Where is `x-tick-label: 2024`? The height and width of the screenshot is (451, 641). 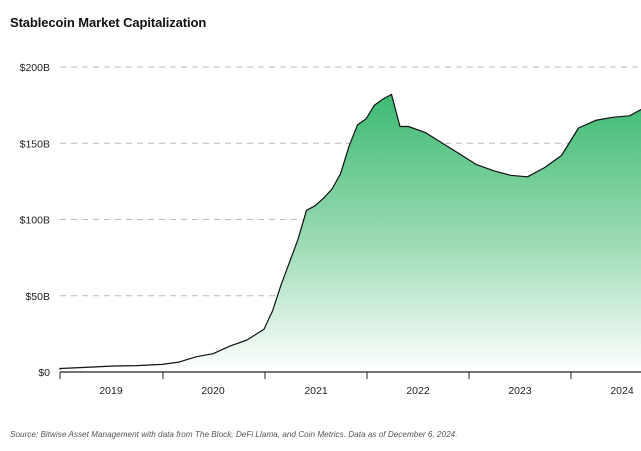 x-tick-label: 2024 is located at coordinates (622, 391).